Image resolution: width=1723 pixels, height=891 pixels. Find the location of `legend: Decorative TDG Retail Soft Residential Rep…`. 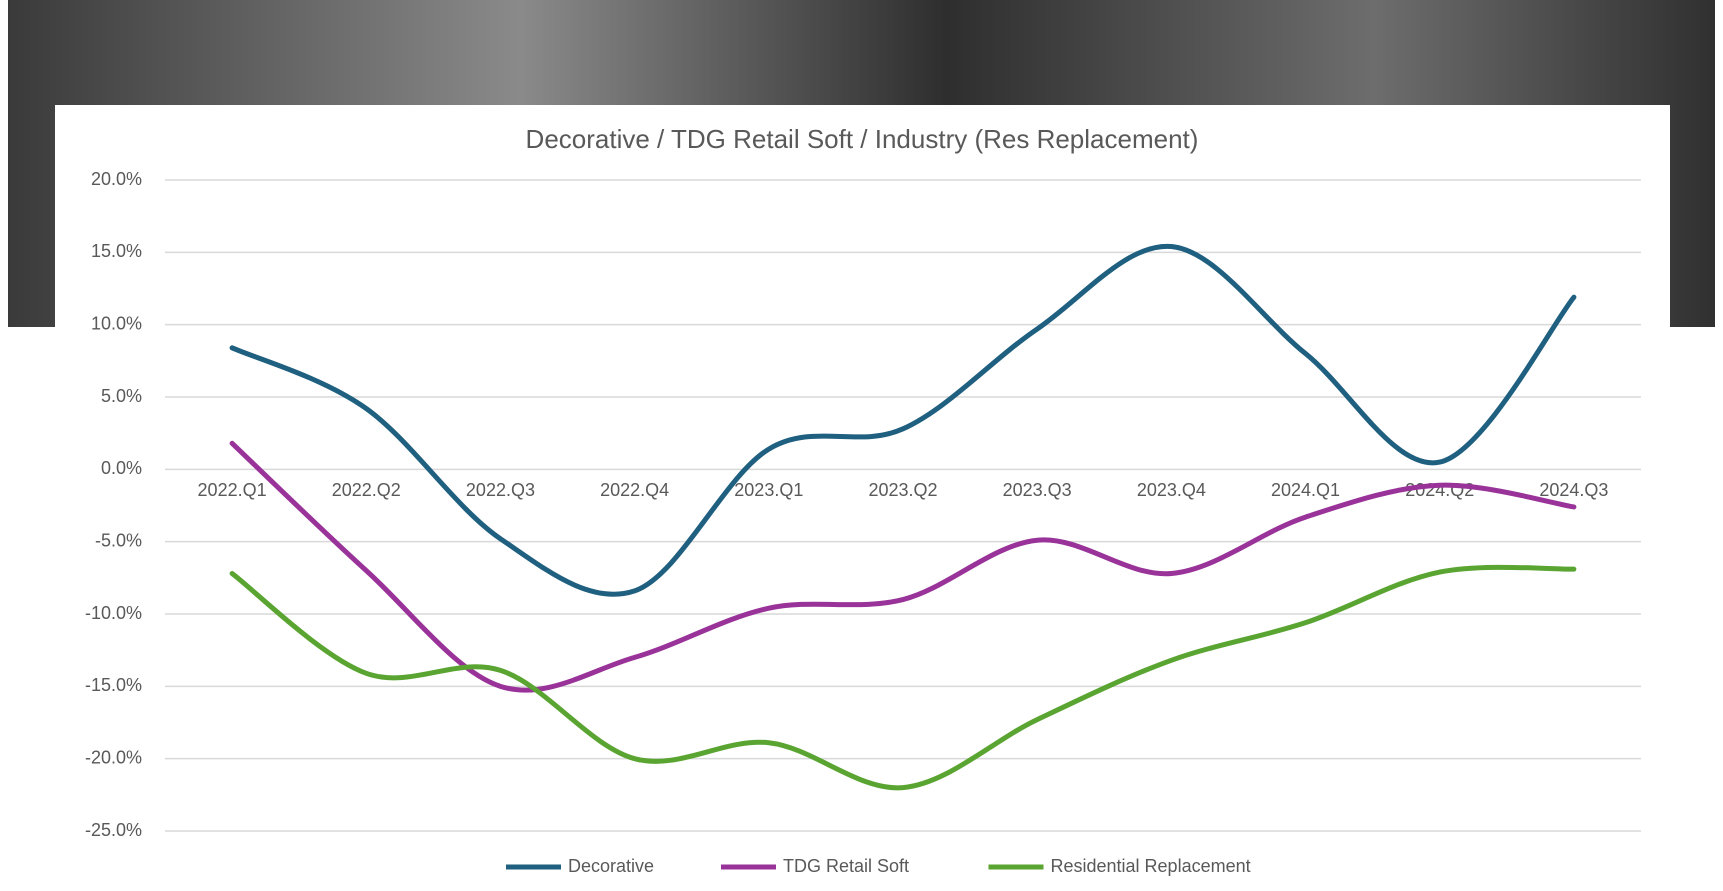

legend: Decorative TDG Retail Soft Residential Rep… is located at coordinates (878, 866).